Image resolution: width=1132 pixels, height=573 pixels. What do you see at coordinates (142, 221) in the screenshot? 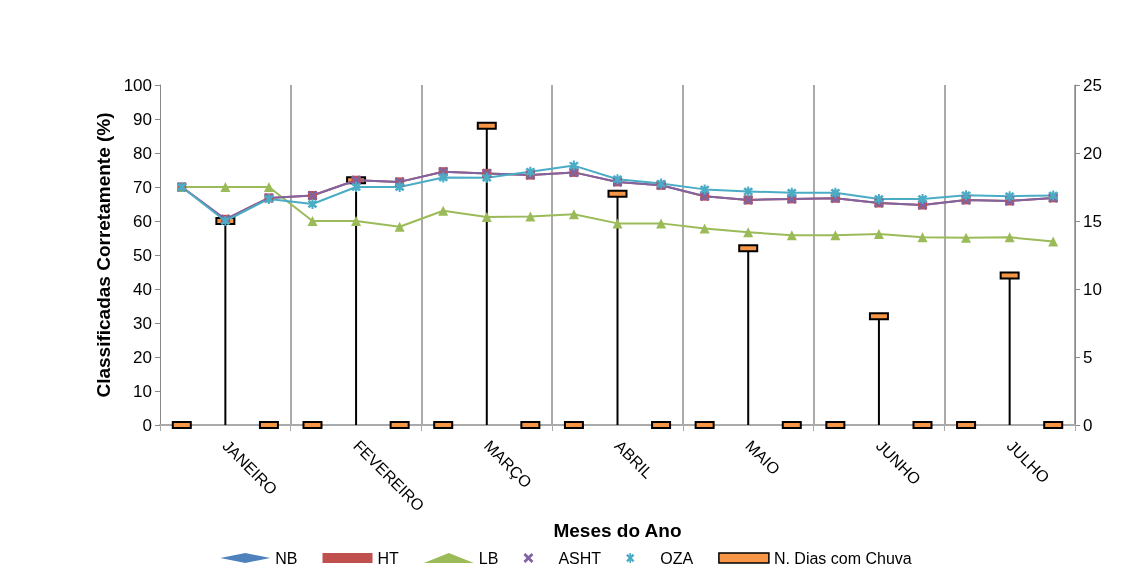
I see `y-tick-label: 60` at bounding box center [142, 221].